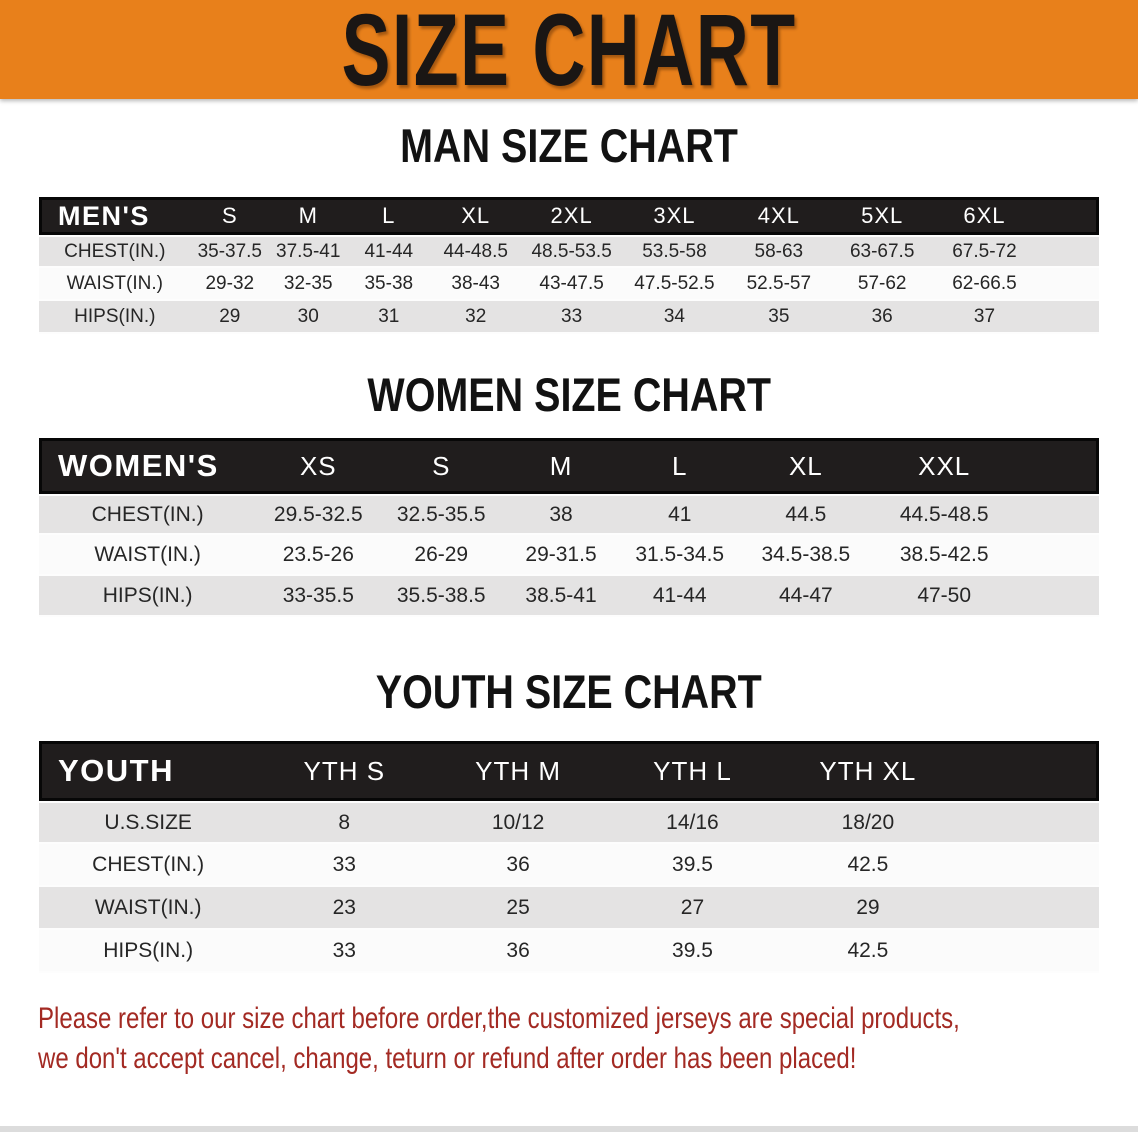 This screenshot has height=1132, width=1138. I want to click on measurement-value: 34.5-38.5, so click(806, 555).